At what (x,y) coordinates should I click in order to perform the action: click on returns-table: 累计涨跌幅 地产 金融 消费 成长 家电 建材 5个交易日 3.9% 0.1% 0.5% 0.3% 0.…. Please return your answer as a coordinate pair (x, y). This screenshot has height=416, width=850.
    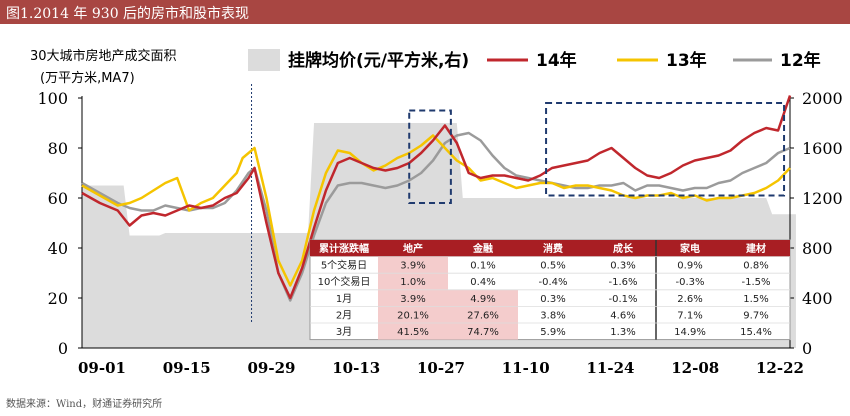
    Looking at the image, I should click on (550, 290).